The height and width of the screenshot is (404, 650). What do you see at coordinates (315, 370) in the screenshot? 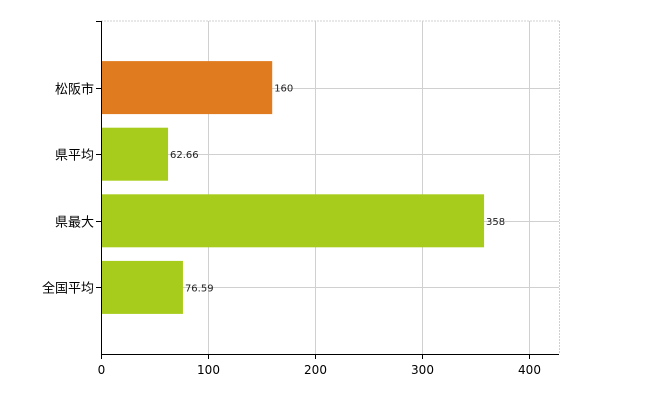
I see `x-tick-label-2: 200` at bounding box center [315, 370].